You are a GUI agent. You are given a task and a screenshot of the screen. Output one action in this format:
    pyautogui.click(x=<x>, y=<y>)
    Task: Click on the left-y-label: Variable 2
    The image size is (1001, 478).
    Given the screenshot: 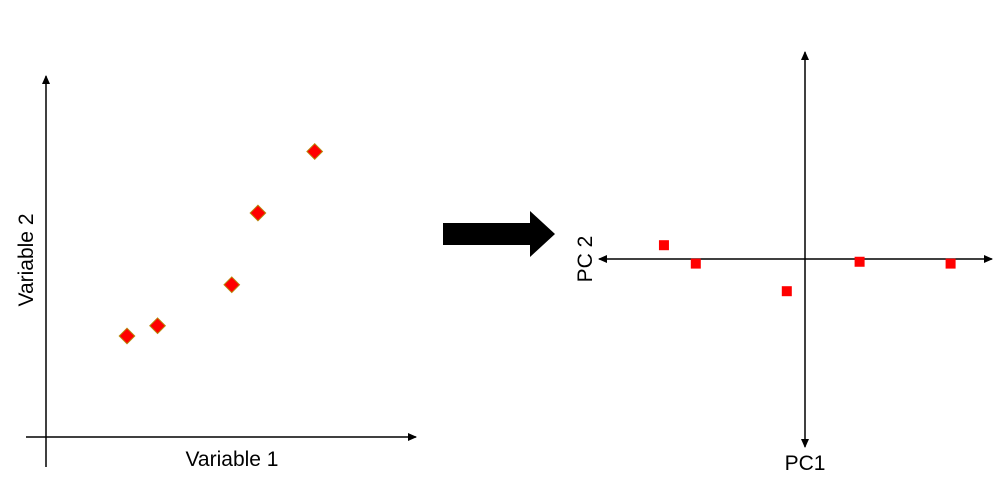 What is the action you would take?
    pyautogui.click(x=26, y=259)
    